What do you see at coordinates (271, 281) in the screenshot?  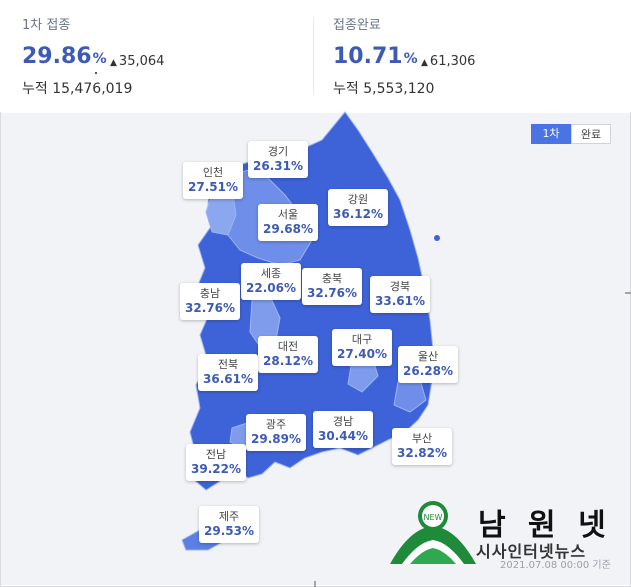 I see `region-tooltip-sejong: 세종 22.06%` at bounding box center [271, 281].